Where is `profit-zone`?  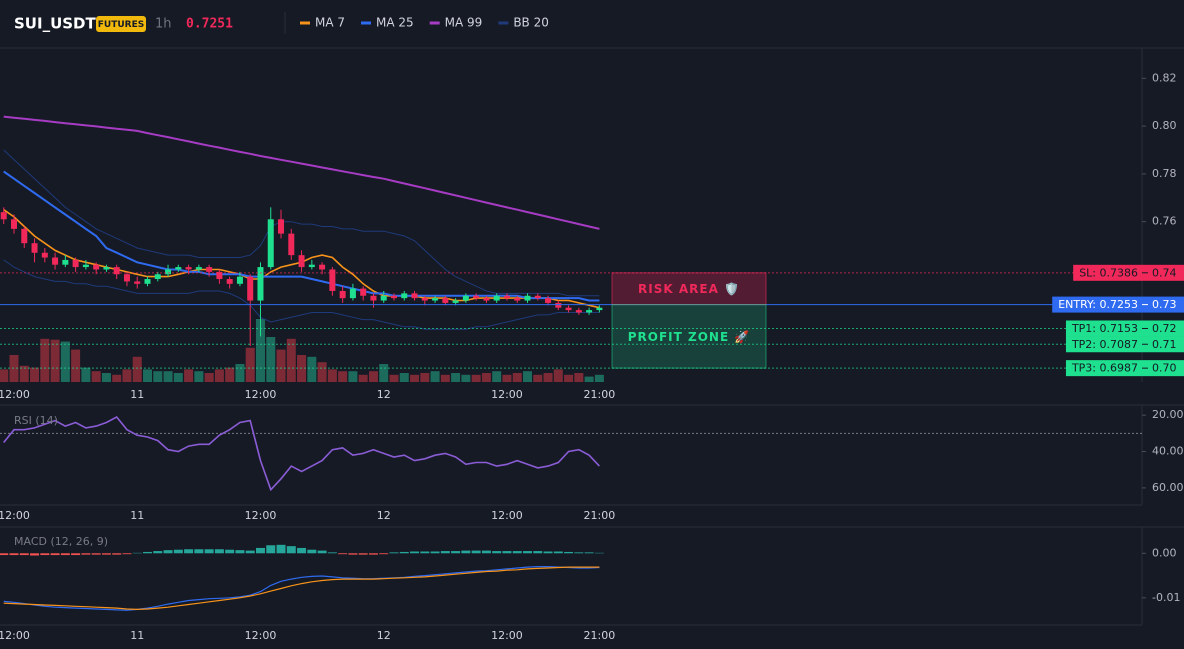
profit-zone is located at coordinates (689, 336).